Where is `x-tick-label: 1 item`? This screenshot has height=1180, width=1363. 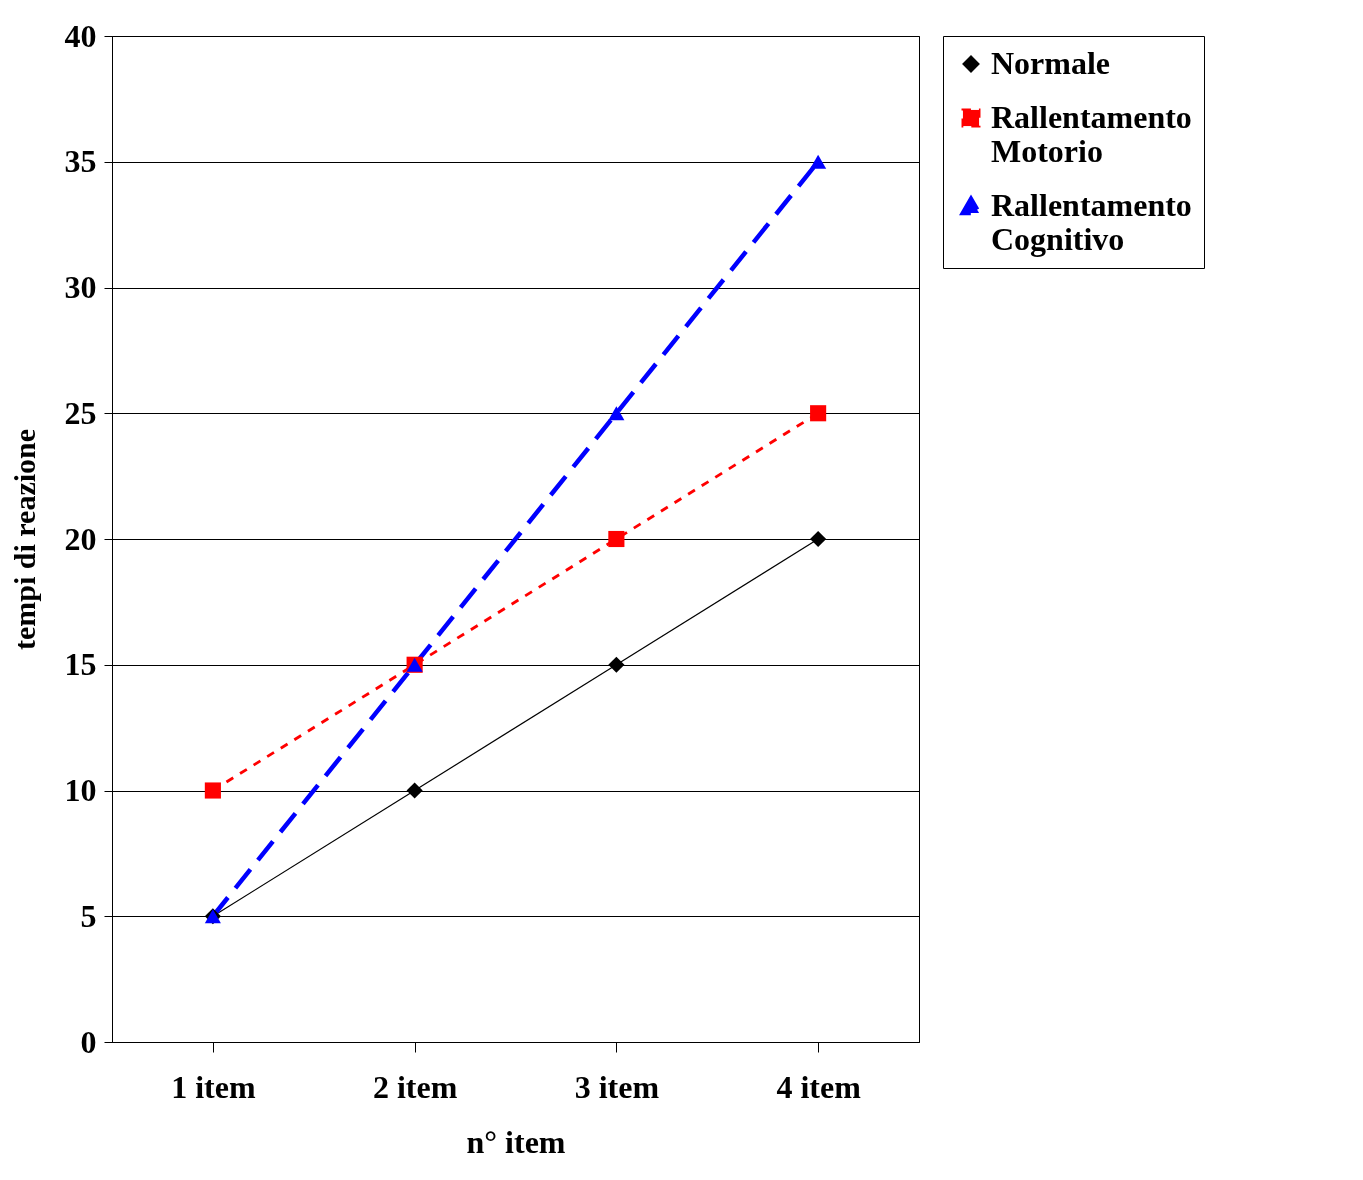 x-tick-label: 1 item is located at coordinates (213, 1086).